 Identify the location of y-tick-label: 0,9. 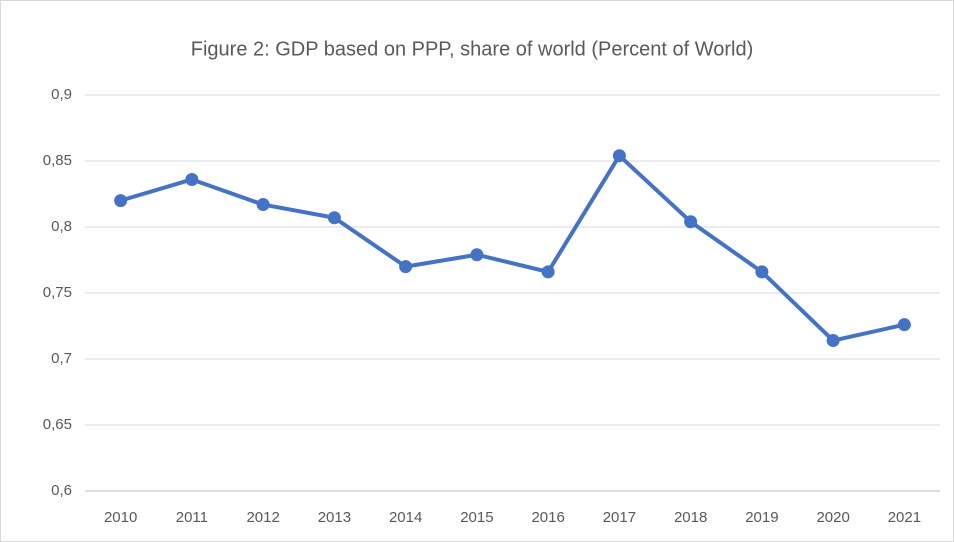
(61, 94).